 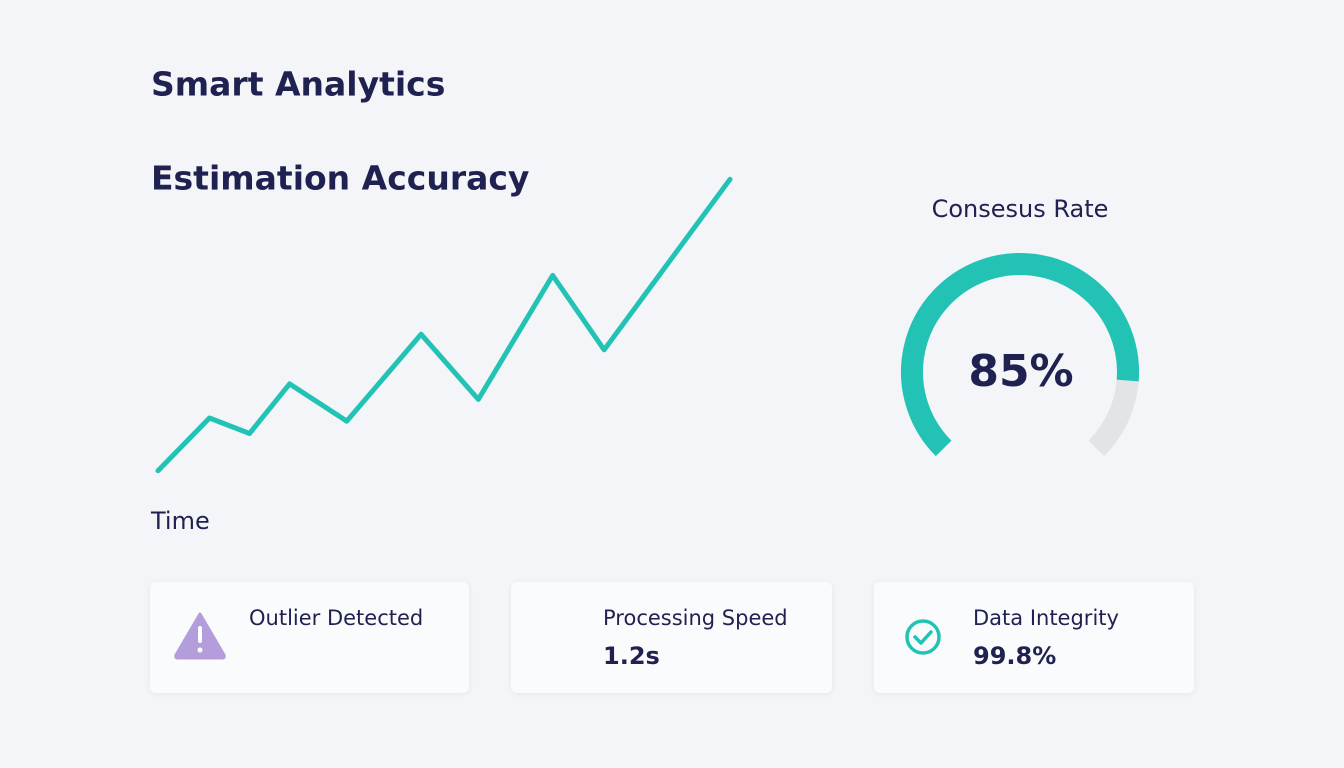 I want to click on gauge-title: Consesus Rate, so click(x=1020, y=209).